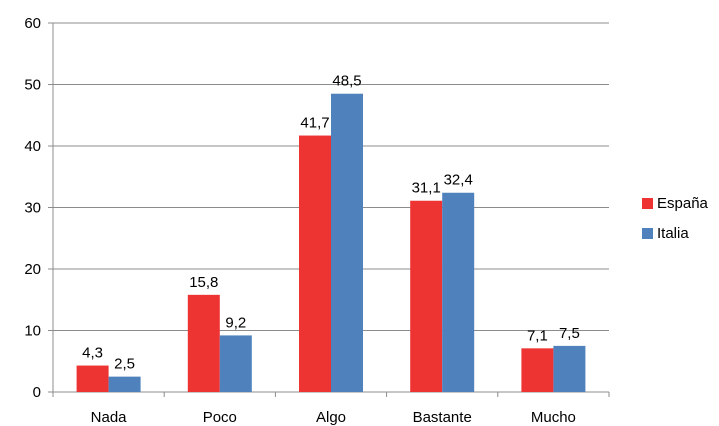  Describe the element at coordinates (537, 335) in the screenshot. I see `data-label: 7,1` at that location.